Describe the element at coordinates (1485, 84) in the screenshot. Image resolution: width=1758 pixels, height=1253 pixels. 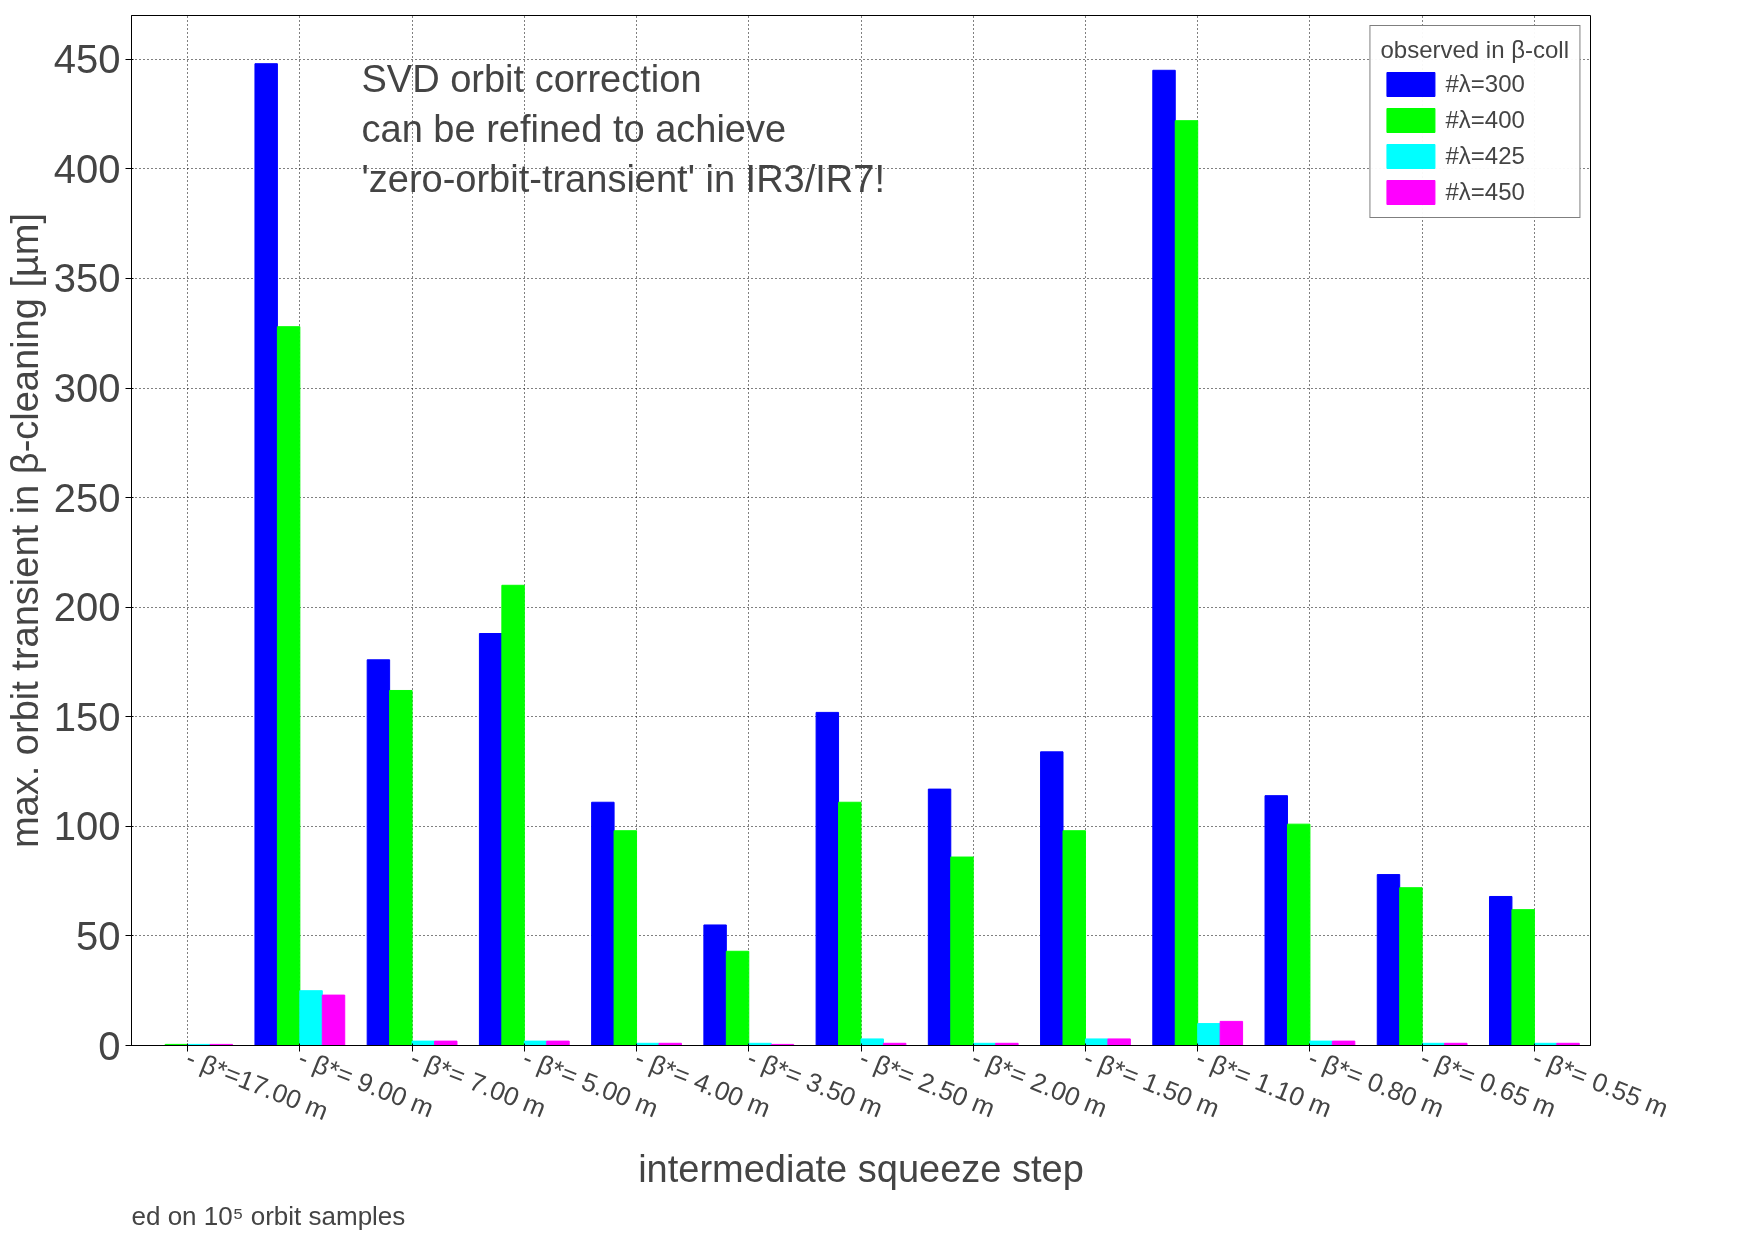
I see `legend-label: #λ=300` at that location.